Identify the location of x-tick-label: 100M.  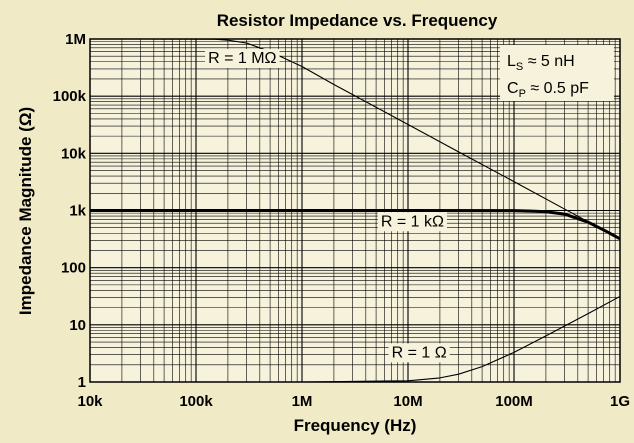
(514, 401).